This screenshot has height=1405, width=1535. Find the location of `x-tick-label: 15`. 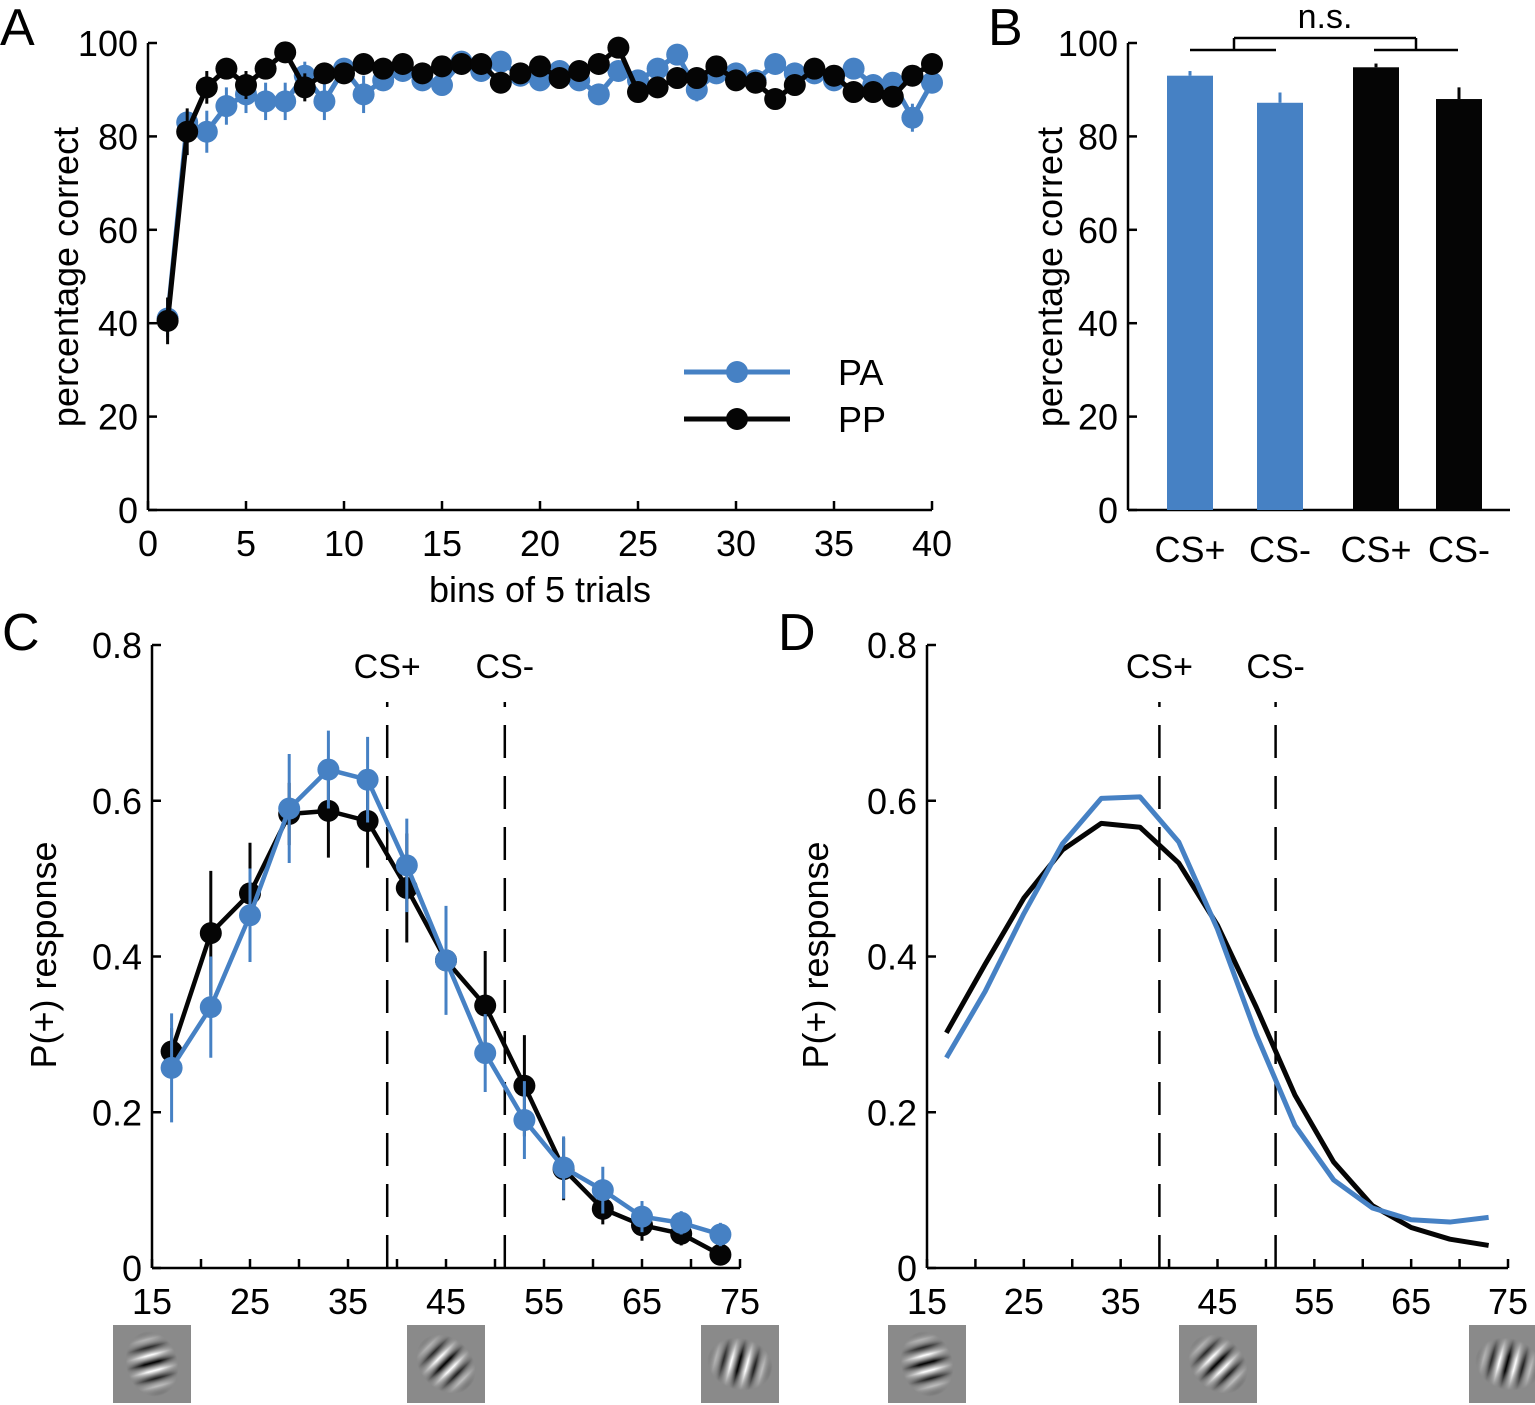

x-tick-label: 15 is located at coordinates (927, 1301).